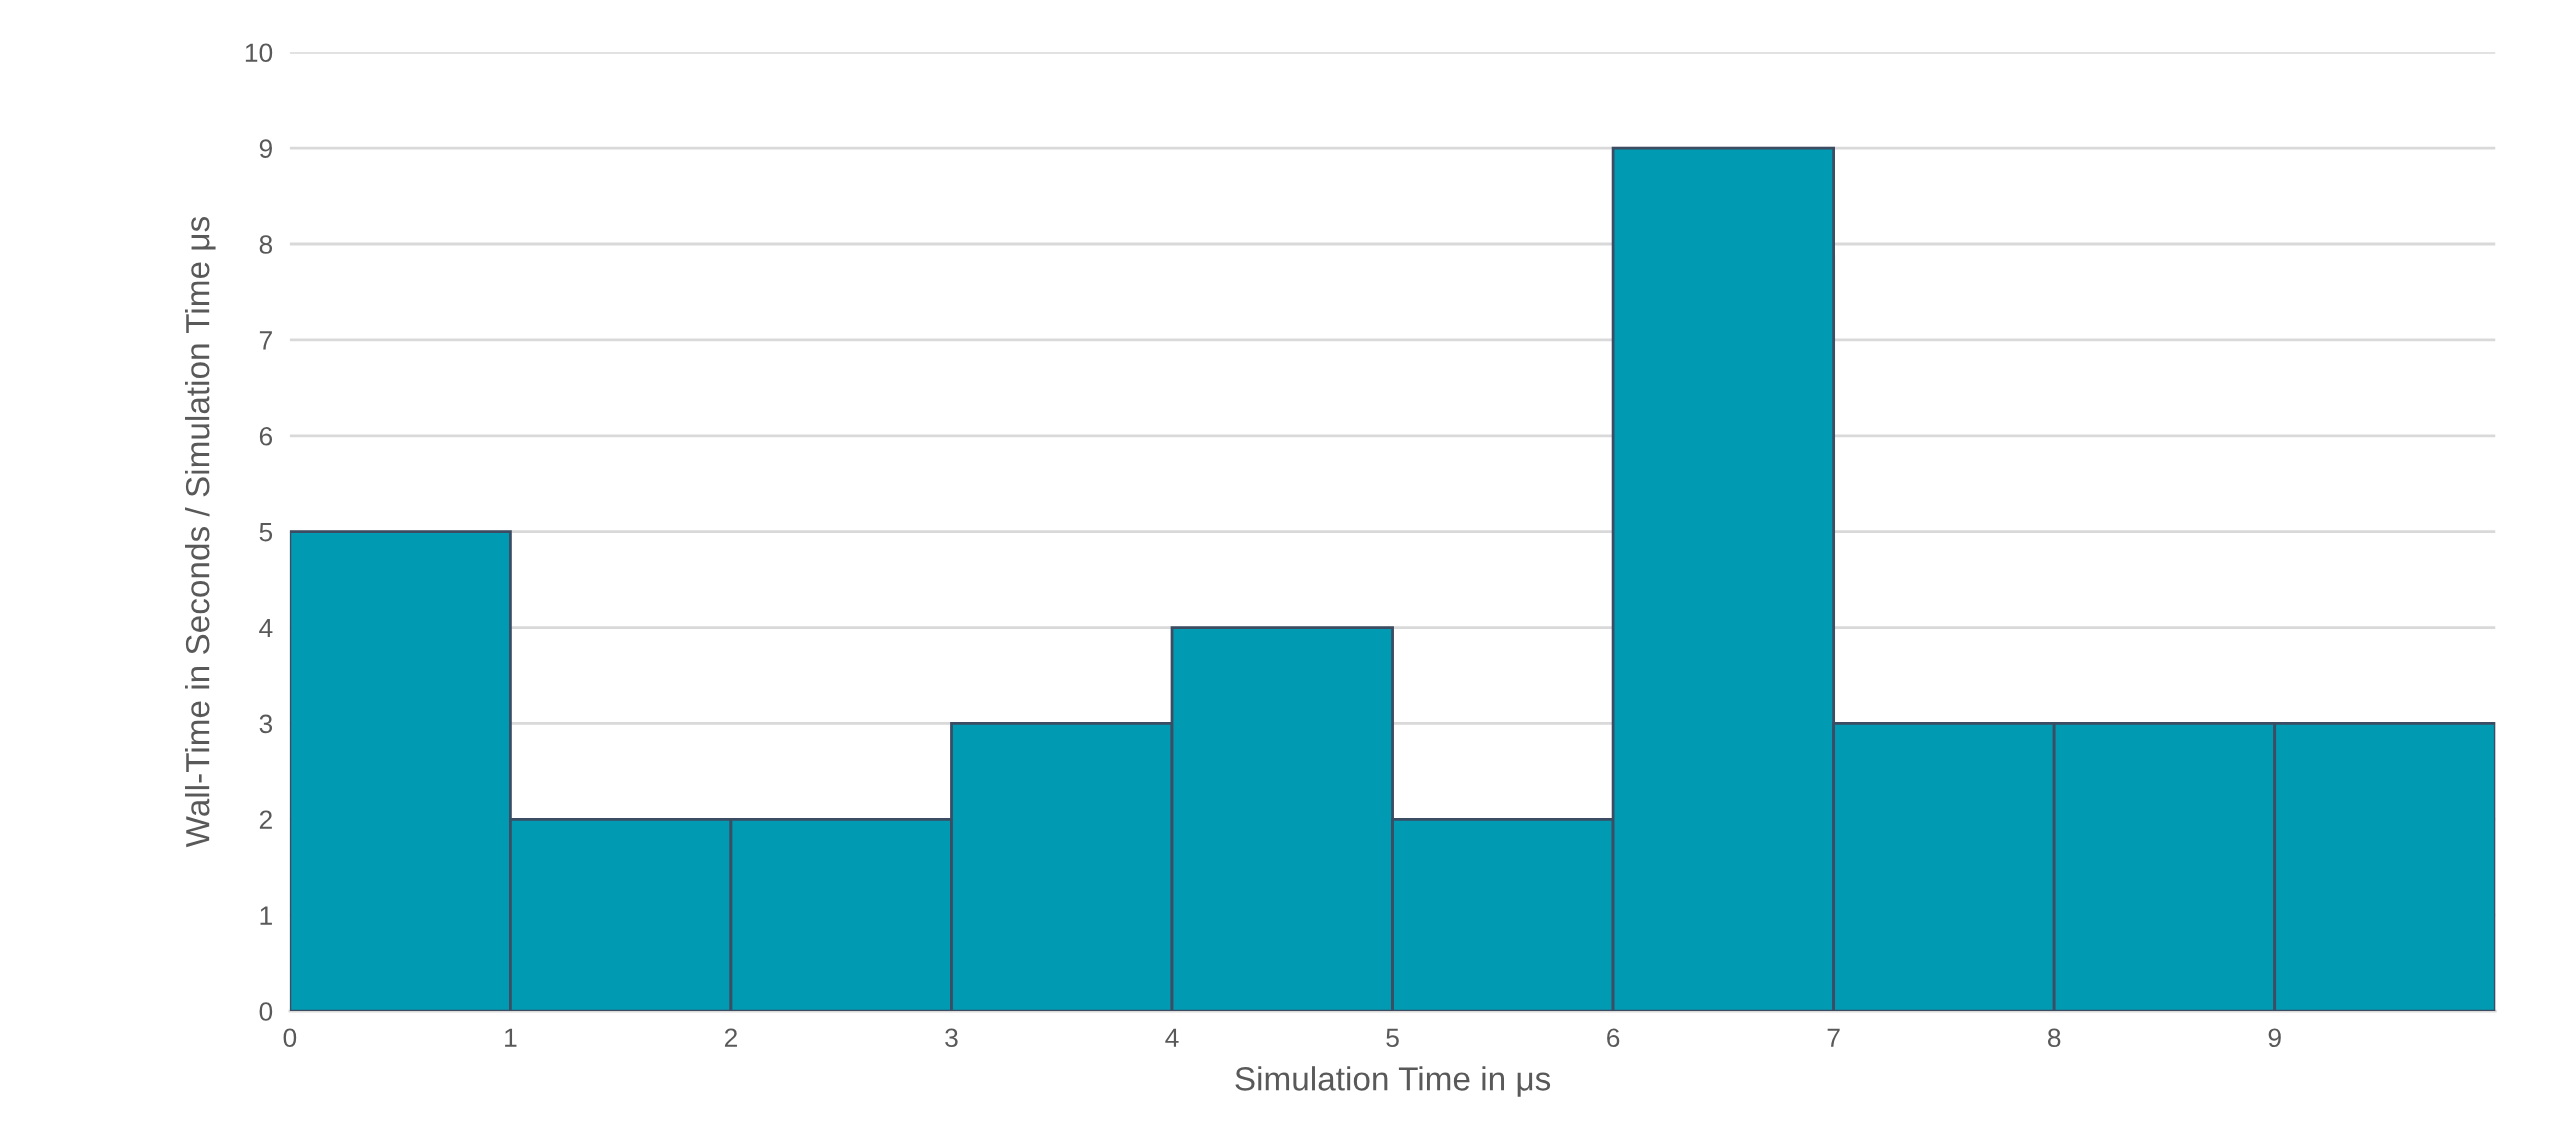  What do you see at coordinates (266, 532) in the screenshot?
I see `y-tick-label: 5` at bounding box center [266, 532].